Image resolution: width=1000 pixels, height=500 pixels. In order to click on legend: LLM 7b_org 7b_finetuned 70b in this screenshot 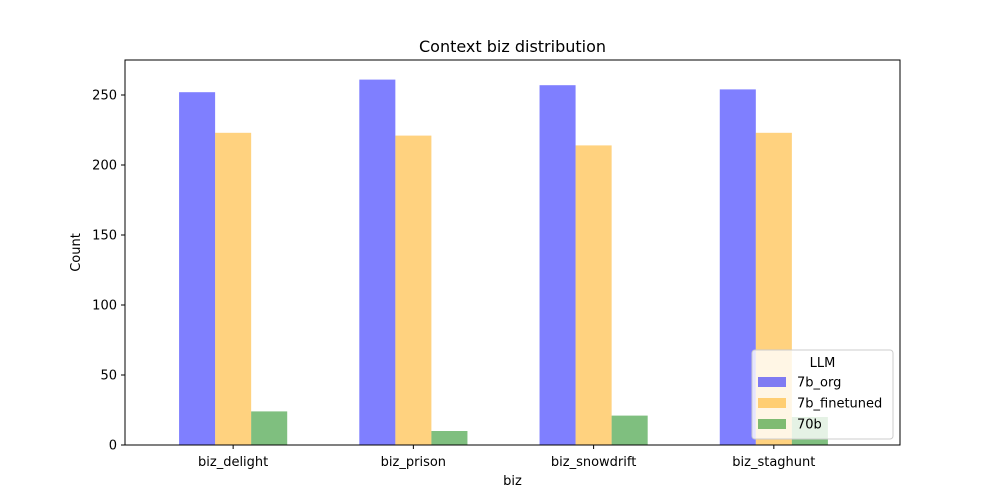, I will do `click(822, 394)`.